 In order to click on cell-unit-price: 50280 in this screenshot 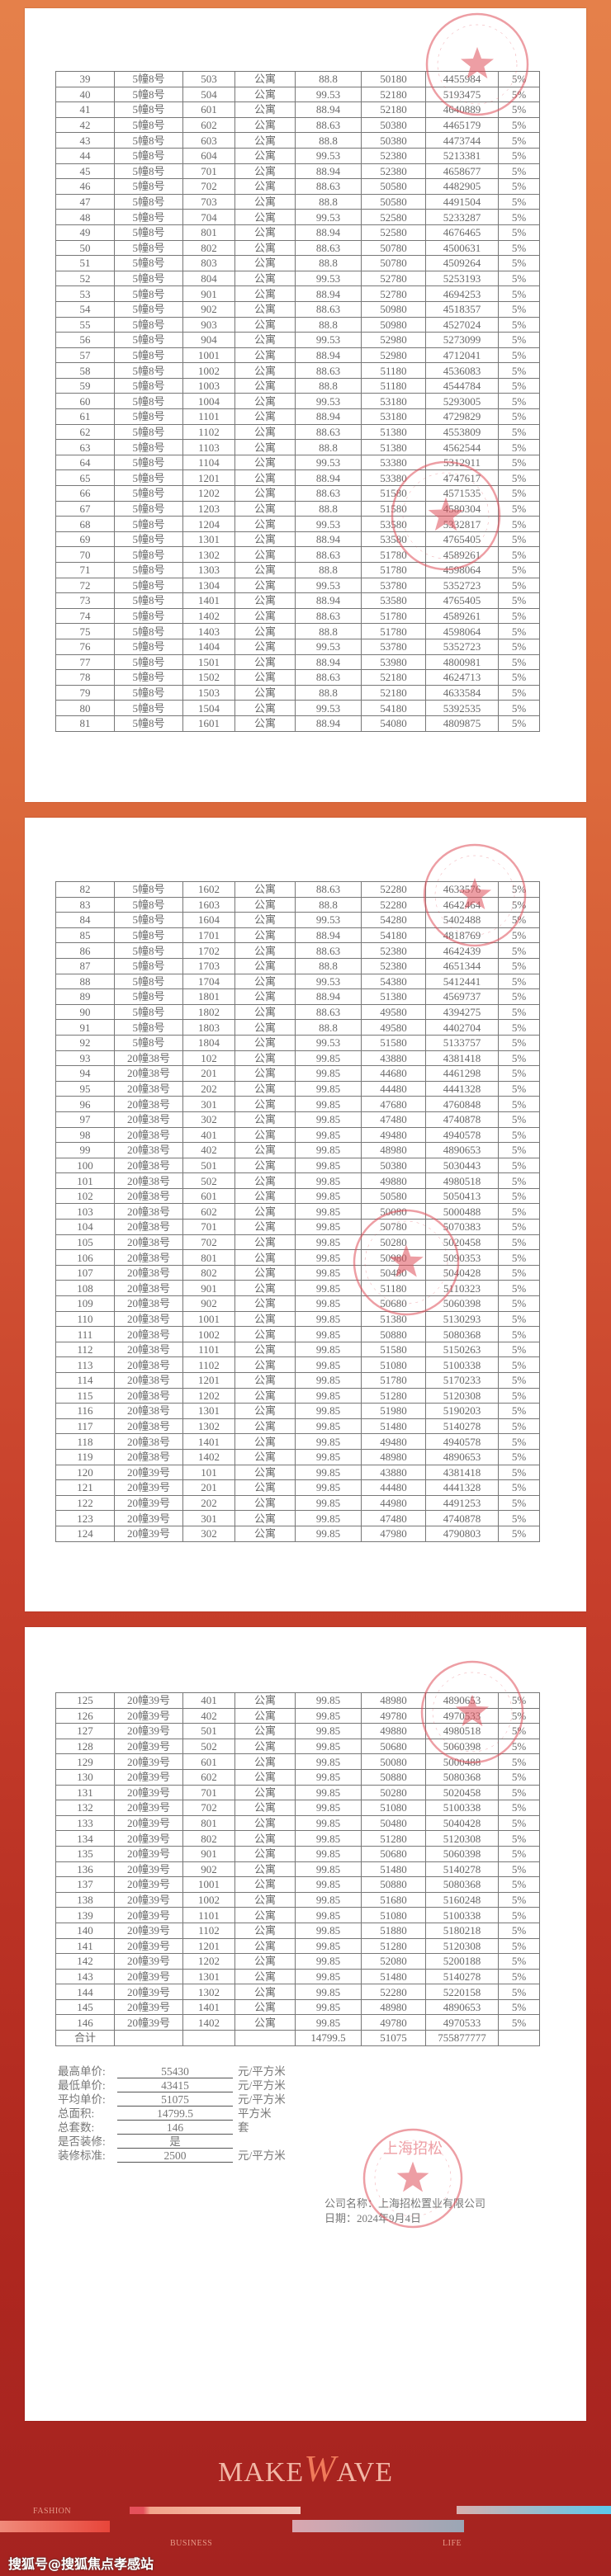, I will do `click(393, 1792)`.